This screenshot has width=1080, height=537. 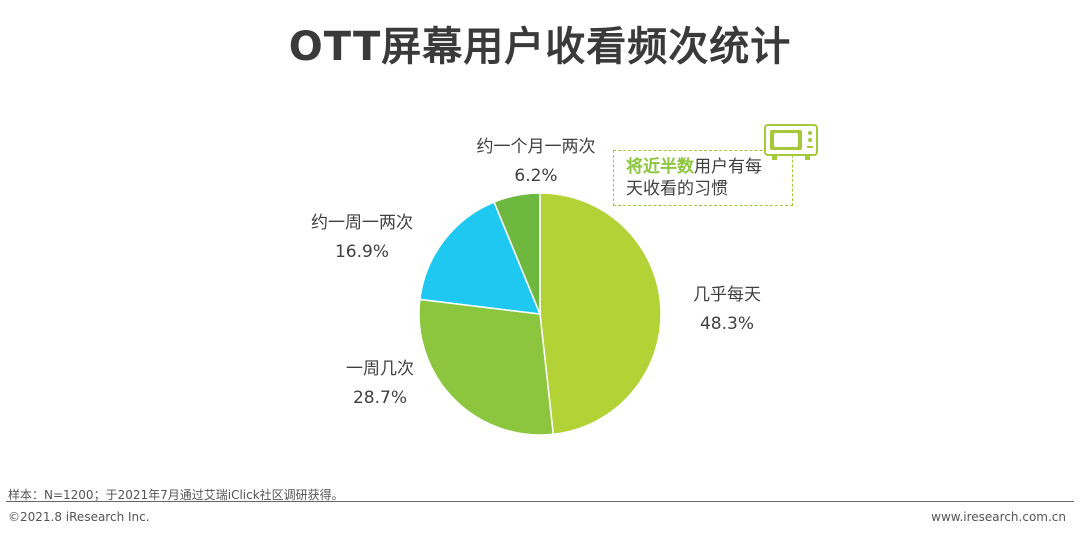 What do you see at coordinates (677, 189) in the screenshot?
I see `callout-text-line2: 天收看的习惯` at bounding box center [677, 189].